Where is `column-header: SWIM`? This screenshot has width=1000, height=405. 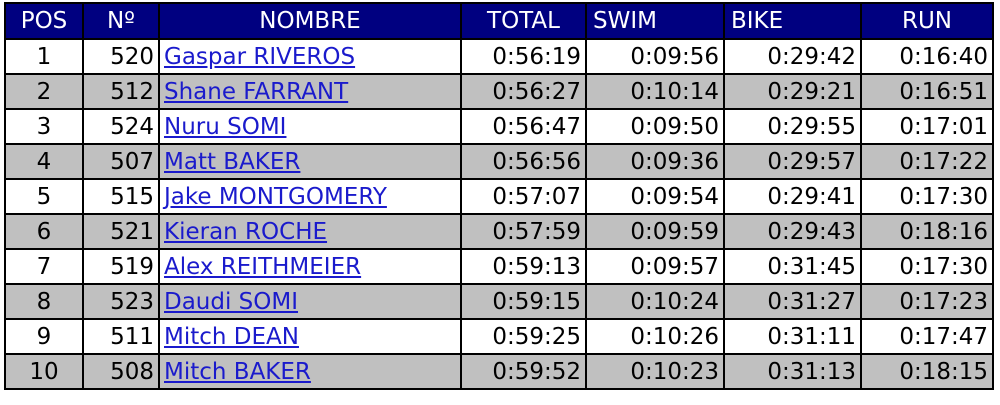
column-header: SWIM is located at coordinates (655, 21).